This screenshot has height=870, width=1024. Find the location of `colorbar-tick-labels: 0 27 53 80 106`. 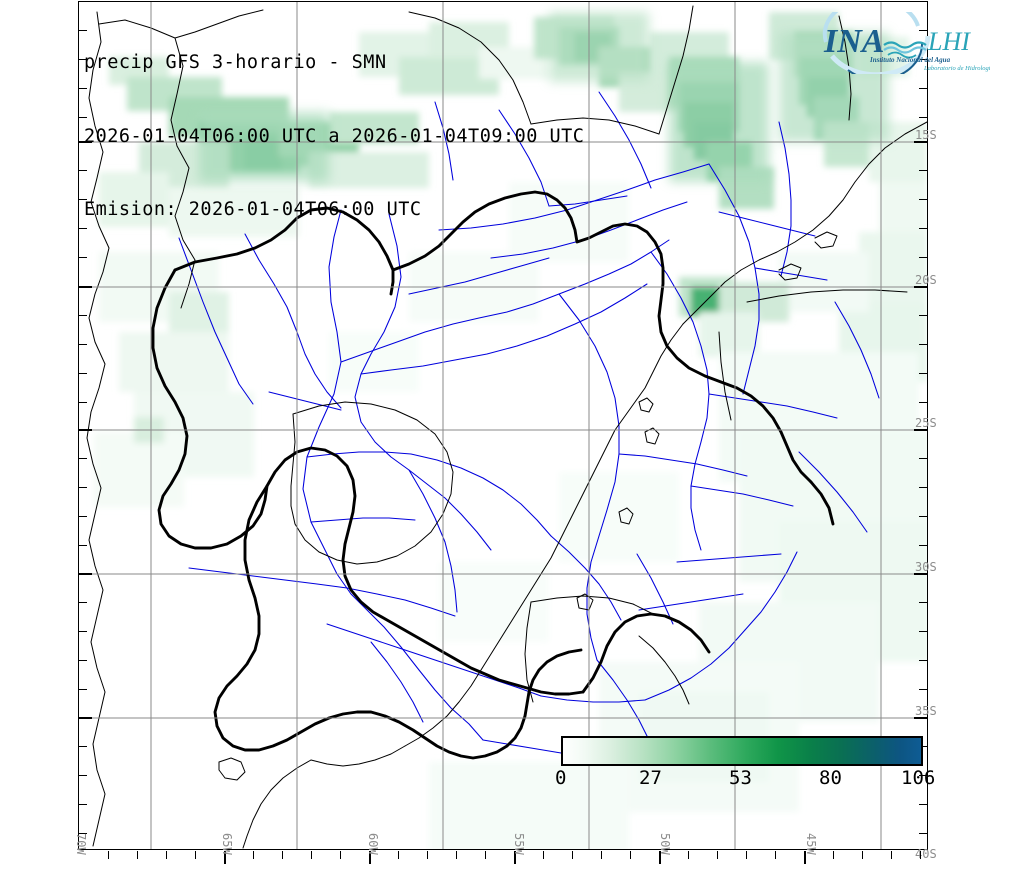

colorbar-tick-labels: 0 27 53 80 106 is located at coordinates (745, 779).